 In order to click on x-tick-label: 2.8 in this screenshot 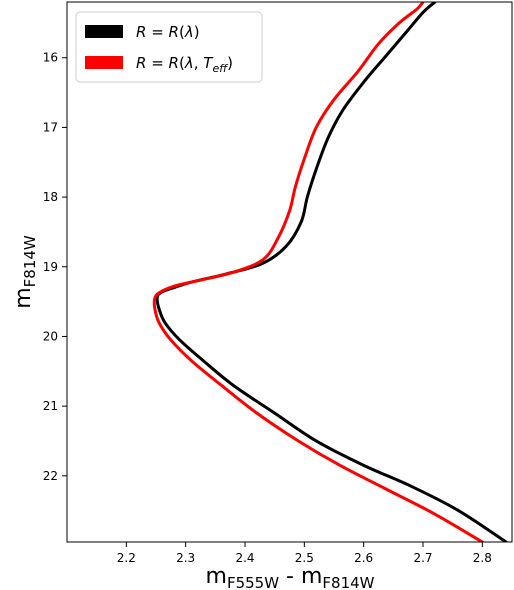, I will do `click(482, 558)`.